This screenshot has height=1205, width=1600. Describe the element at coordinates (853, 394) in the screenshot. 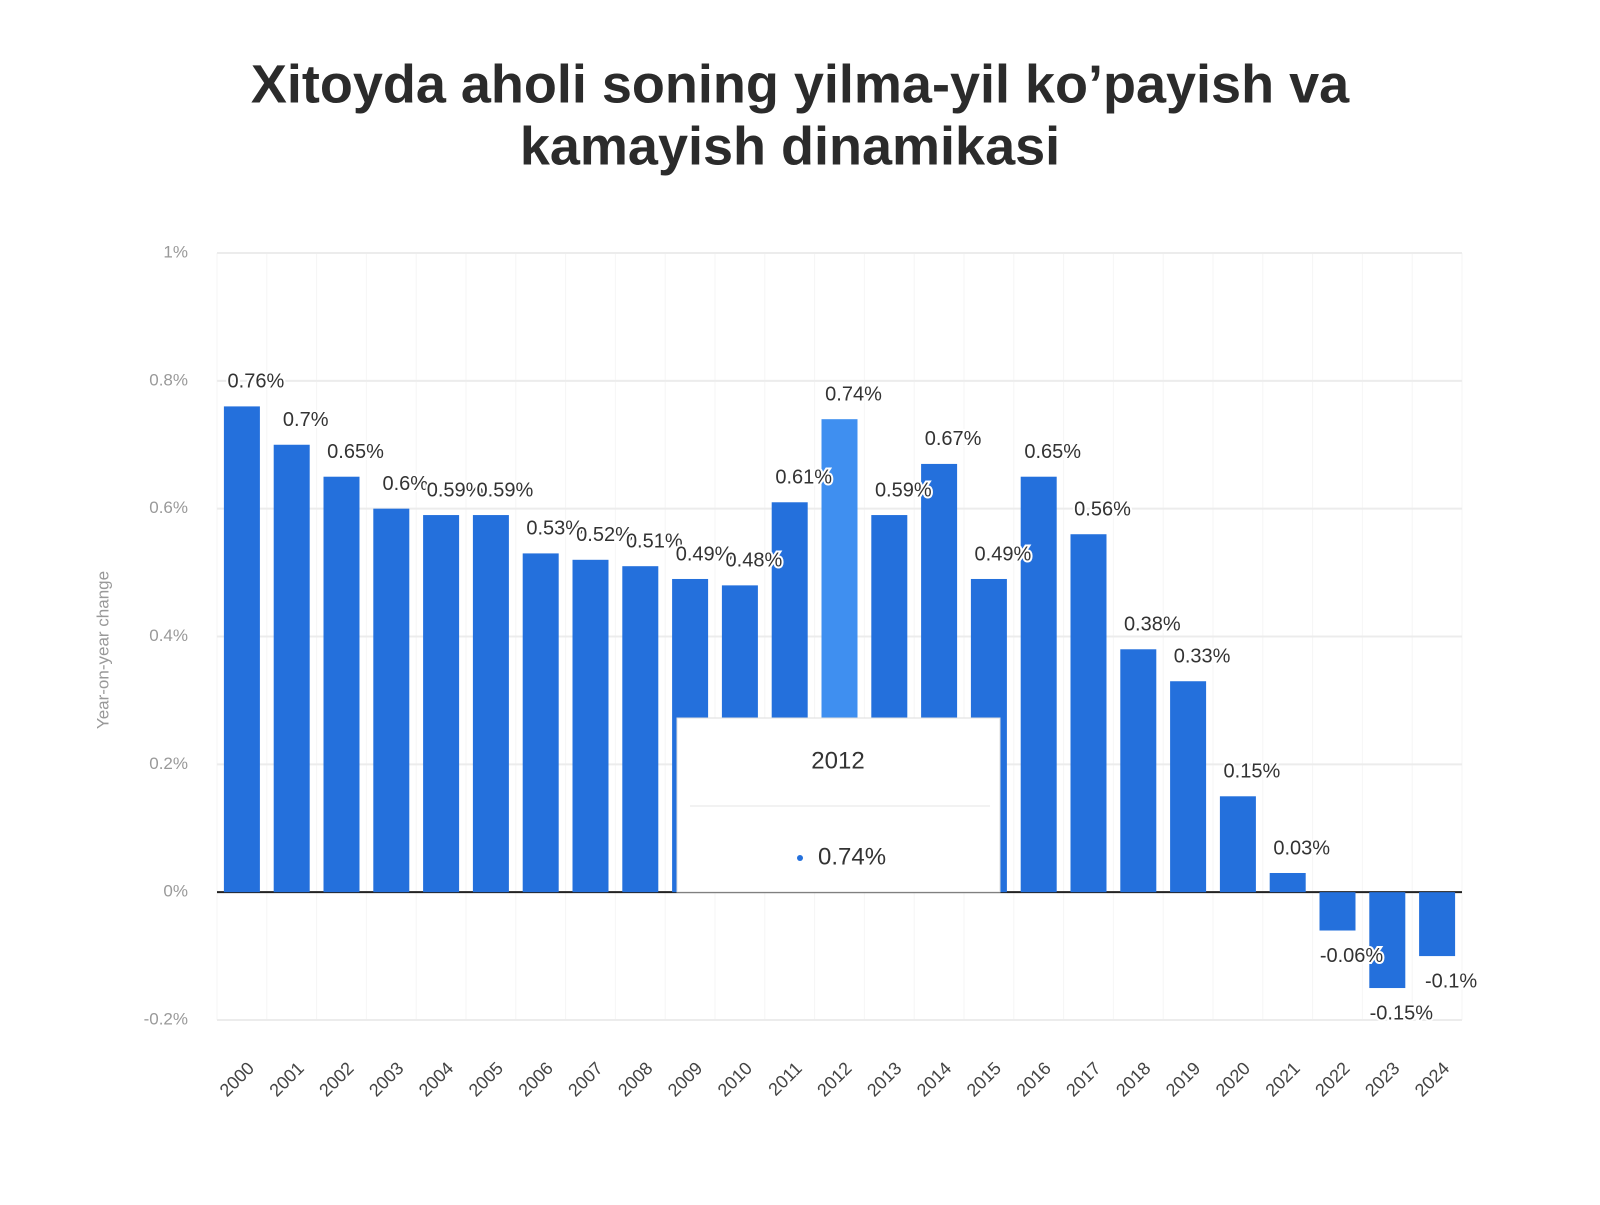

I see `data-label: 0.74%` at that location.